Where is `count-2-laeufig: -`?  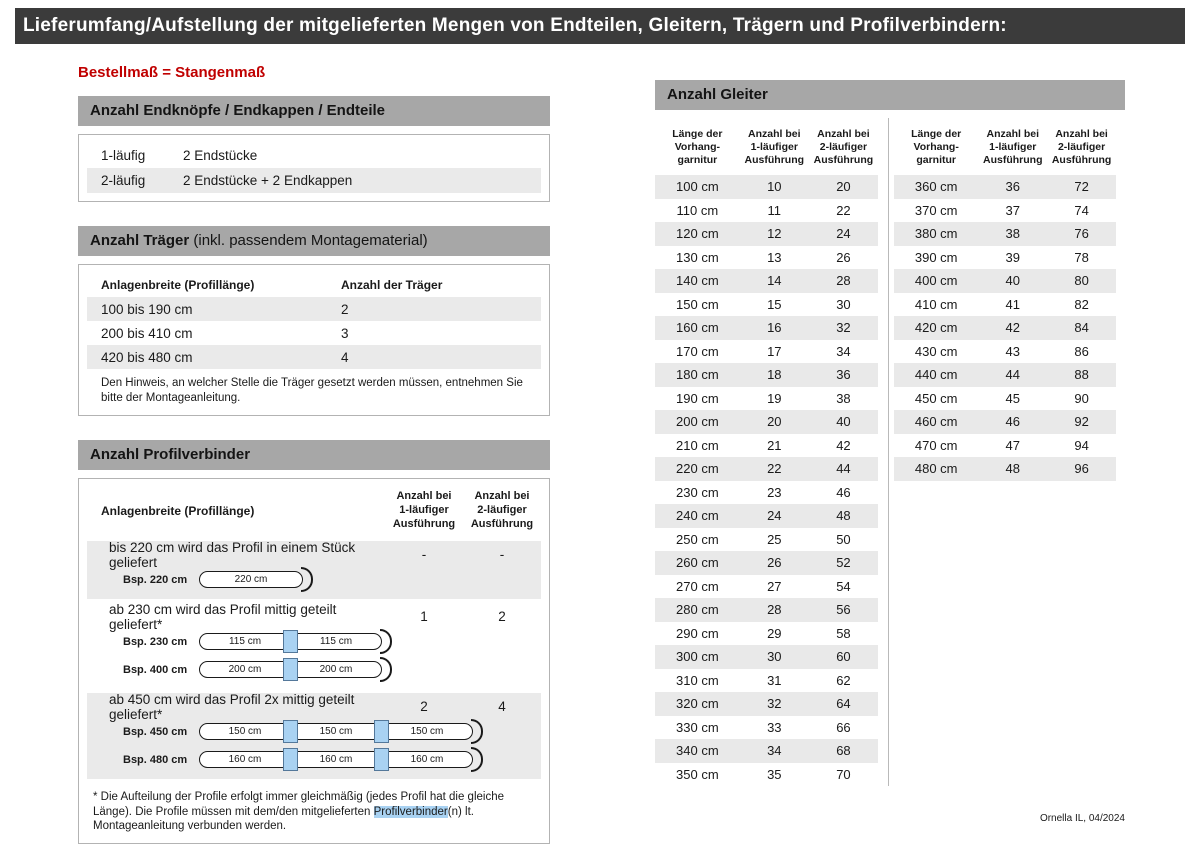 count-2-laeufig: - is located at coordinates (502, 555).